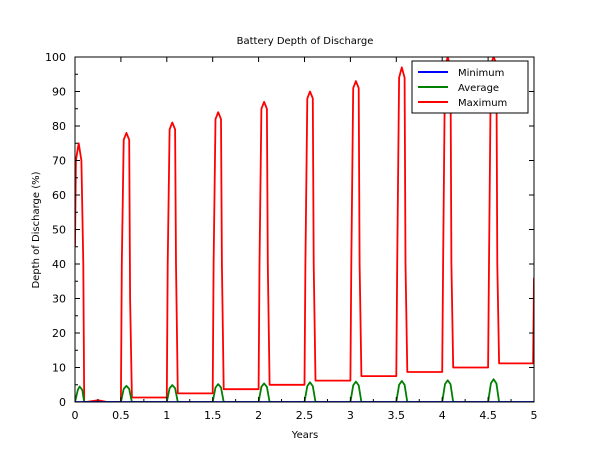 The width and height of the screenshot is (610, 460). Describe the element at coordinates (481, 73) in the screenshot. I see `legend-label-minimum: Minimum` at that location.